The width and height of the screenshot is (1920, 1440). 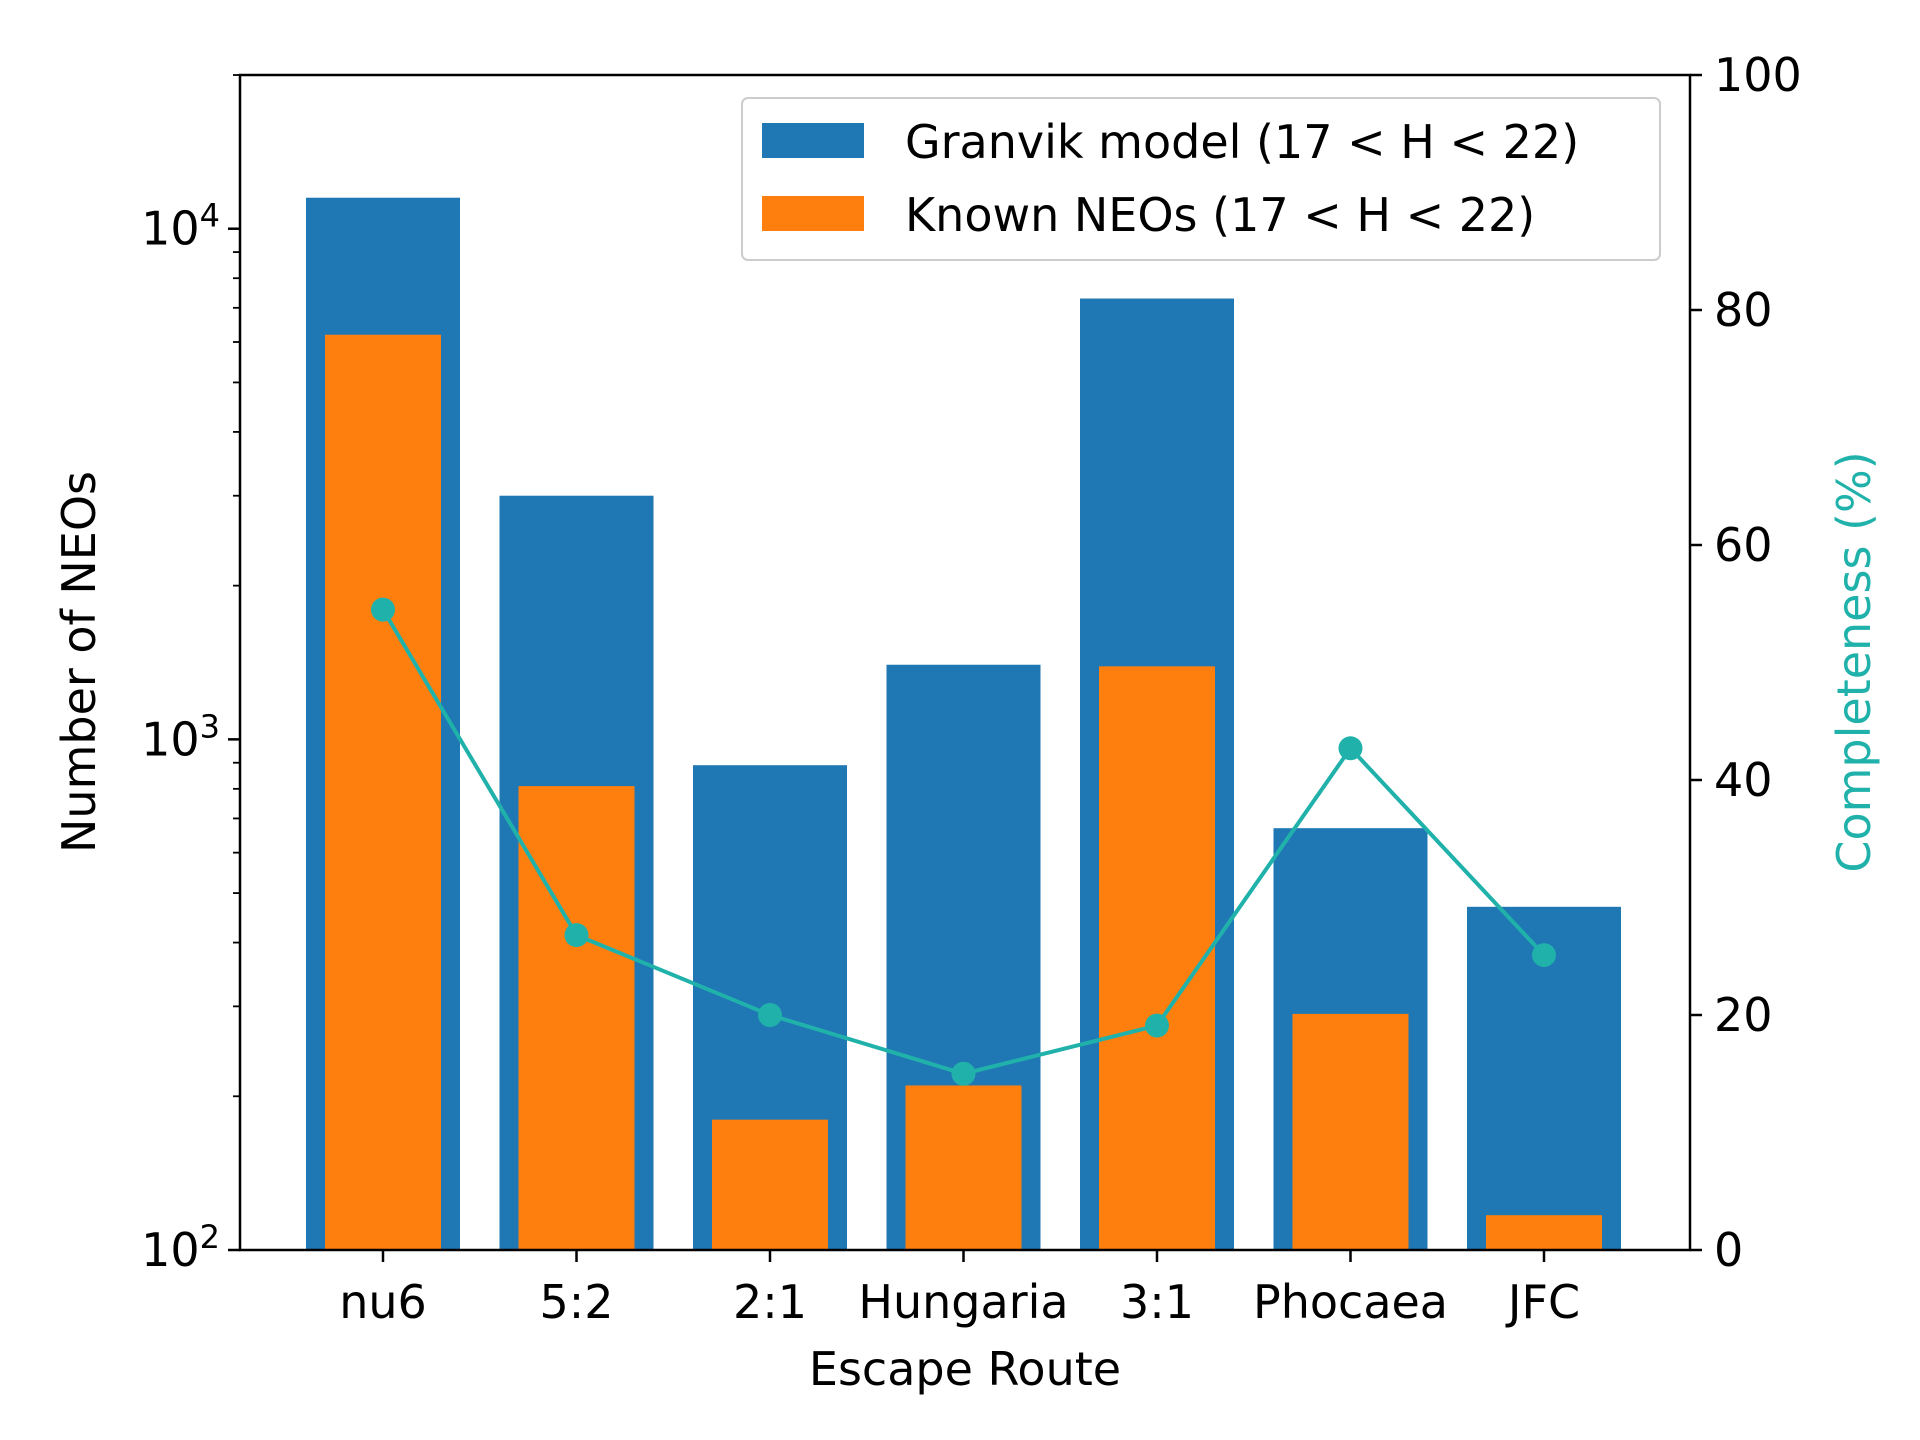 What do you see at coordinates (1743, 545) in the screenshot?
I see `y2-tick-label-3: 60` at bounding box center [1743, 545].